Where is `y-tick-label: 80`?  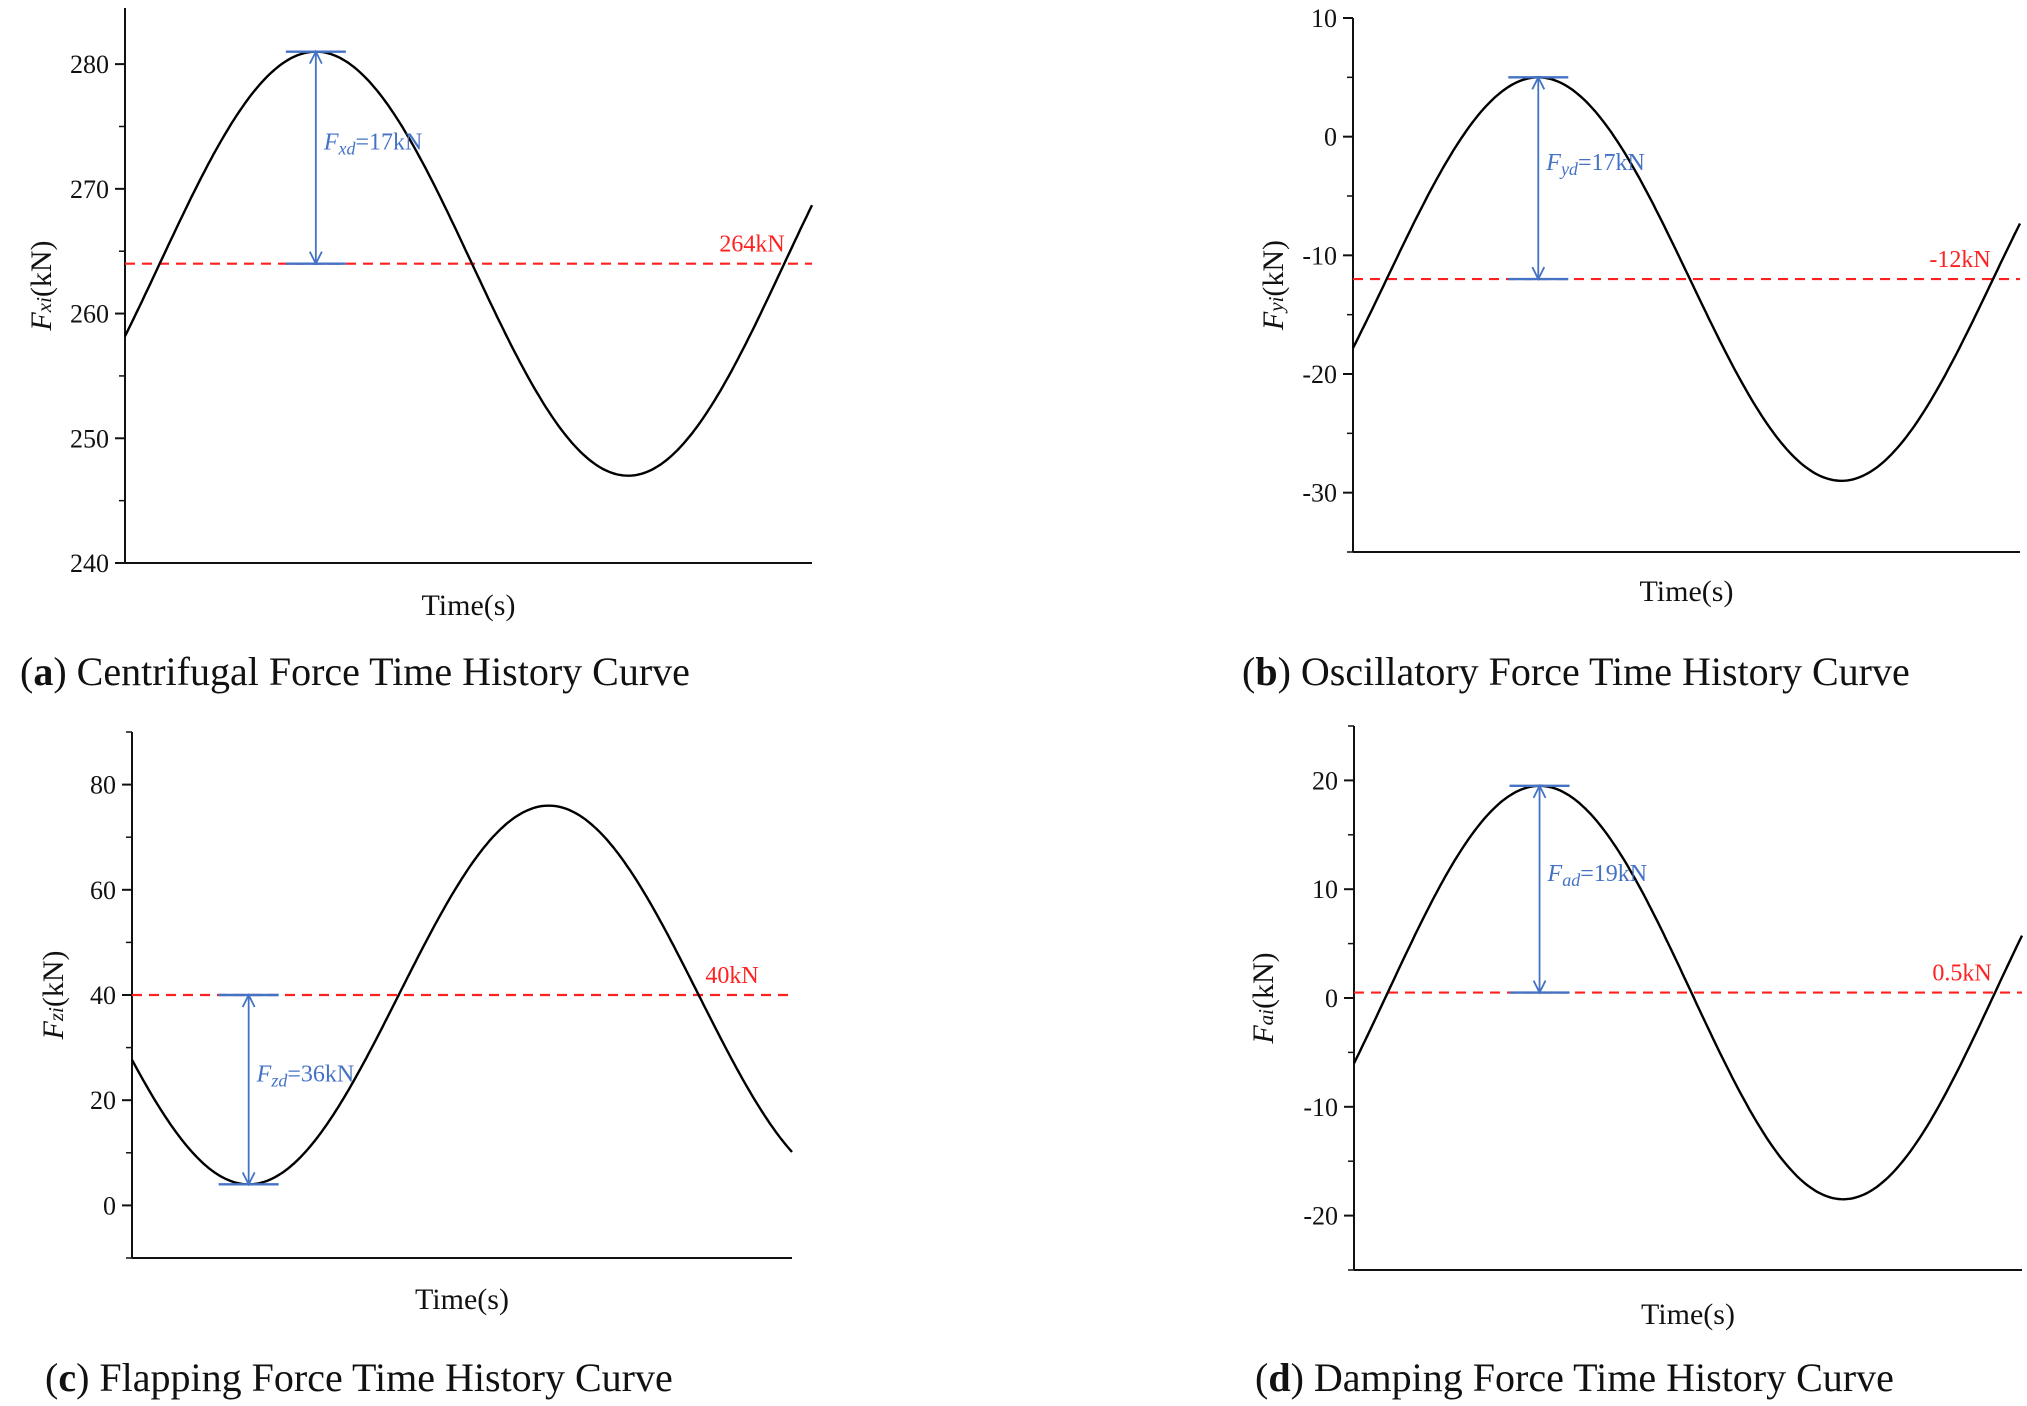 y-tick-label: 80 is located at coordinates (103, 785).